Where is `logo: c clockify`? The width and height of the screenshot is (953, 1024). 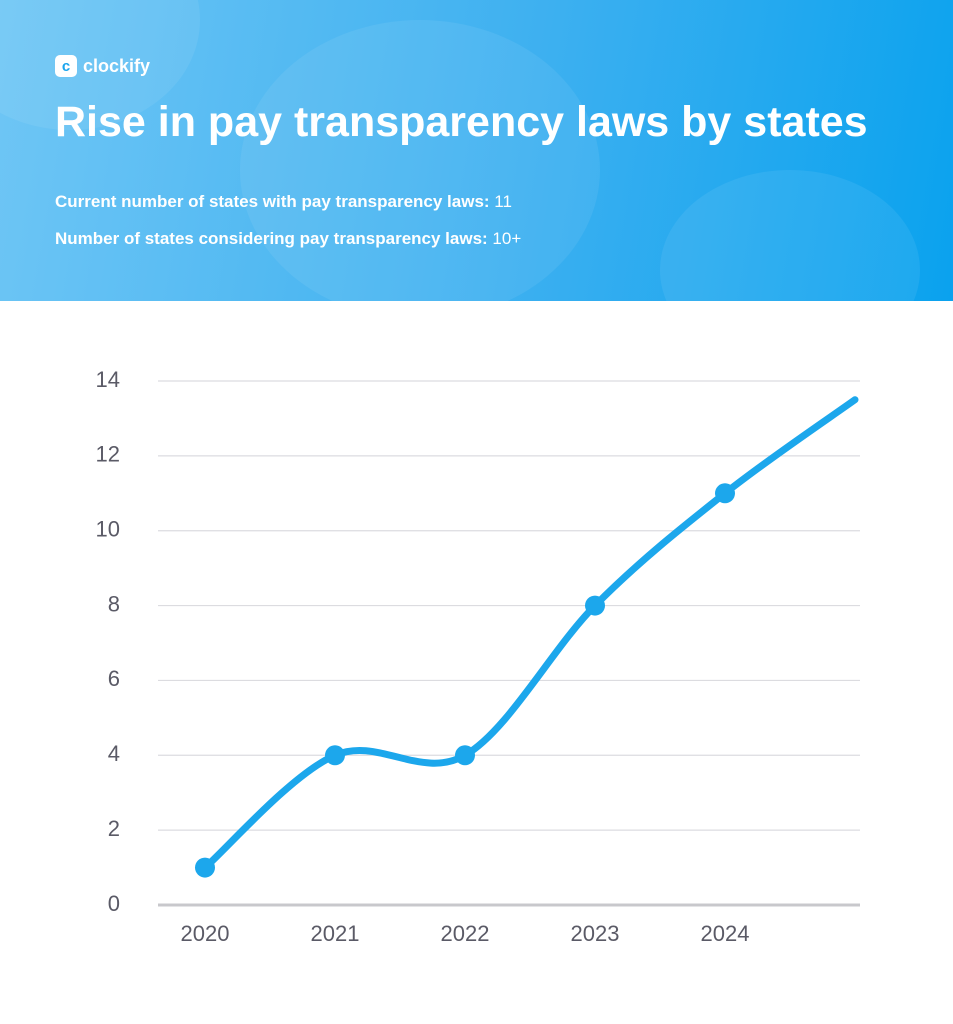
logo: c clockify is located at coordinates (102, 66).